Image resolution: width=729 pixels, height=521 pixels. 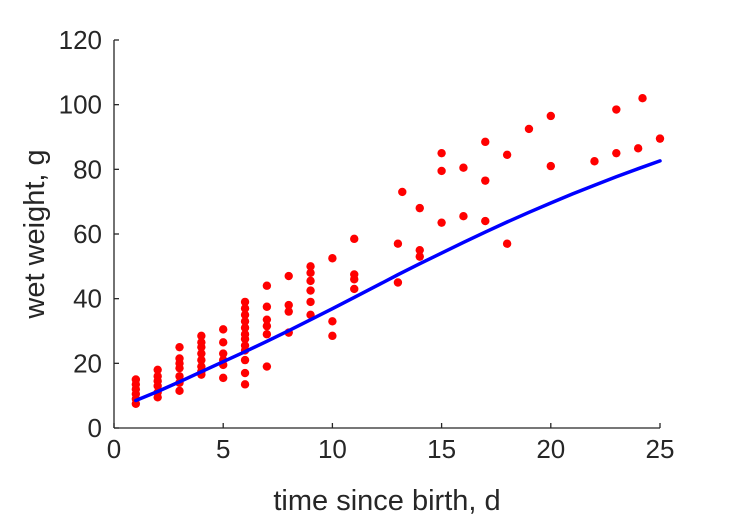 What do you see at coordinates (332, 449) in the screenshot?
I see `x-tick-label: 10` at bounding box center [332, 449].